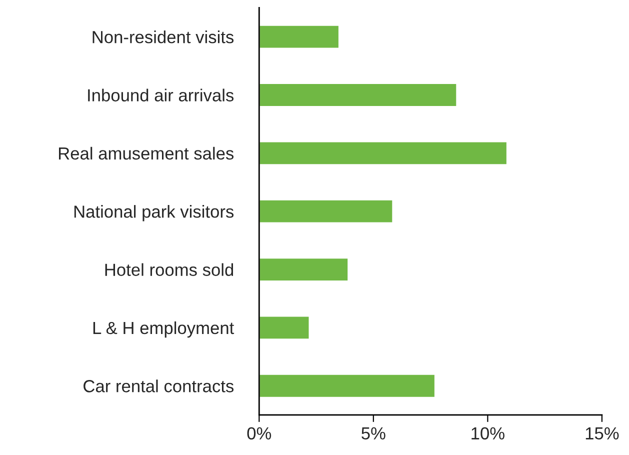  I want to click on y-tick-label: Non-resident visits, so click(163, 37).